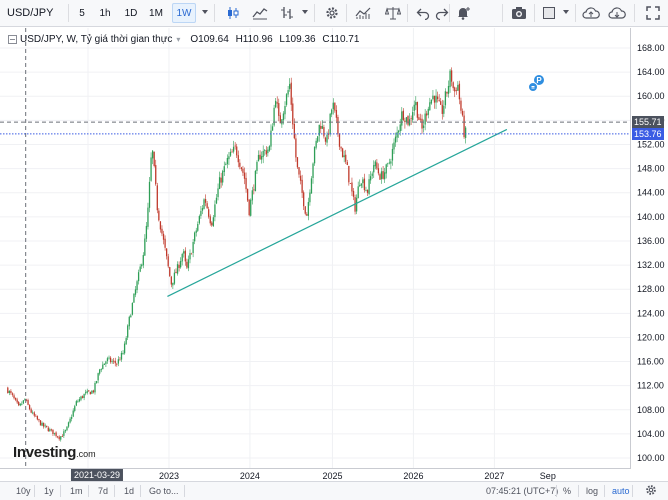 This screenshot has height=500, width=668. Describe the element at coordinates (651, 241) in the screenshot. I see `price-tick-label: 136.00` at that location.